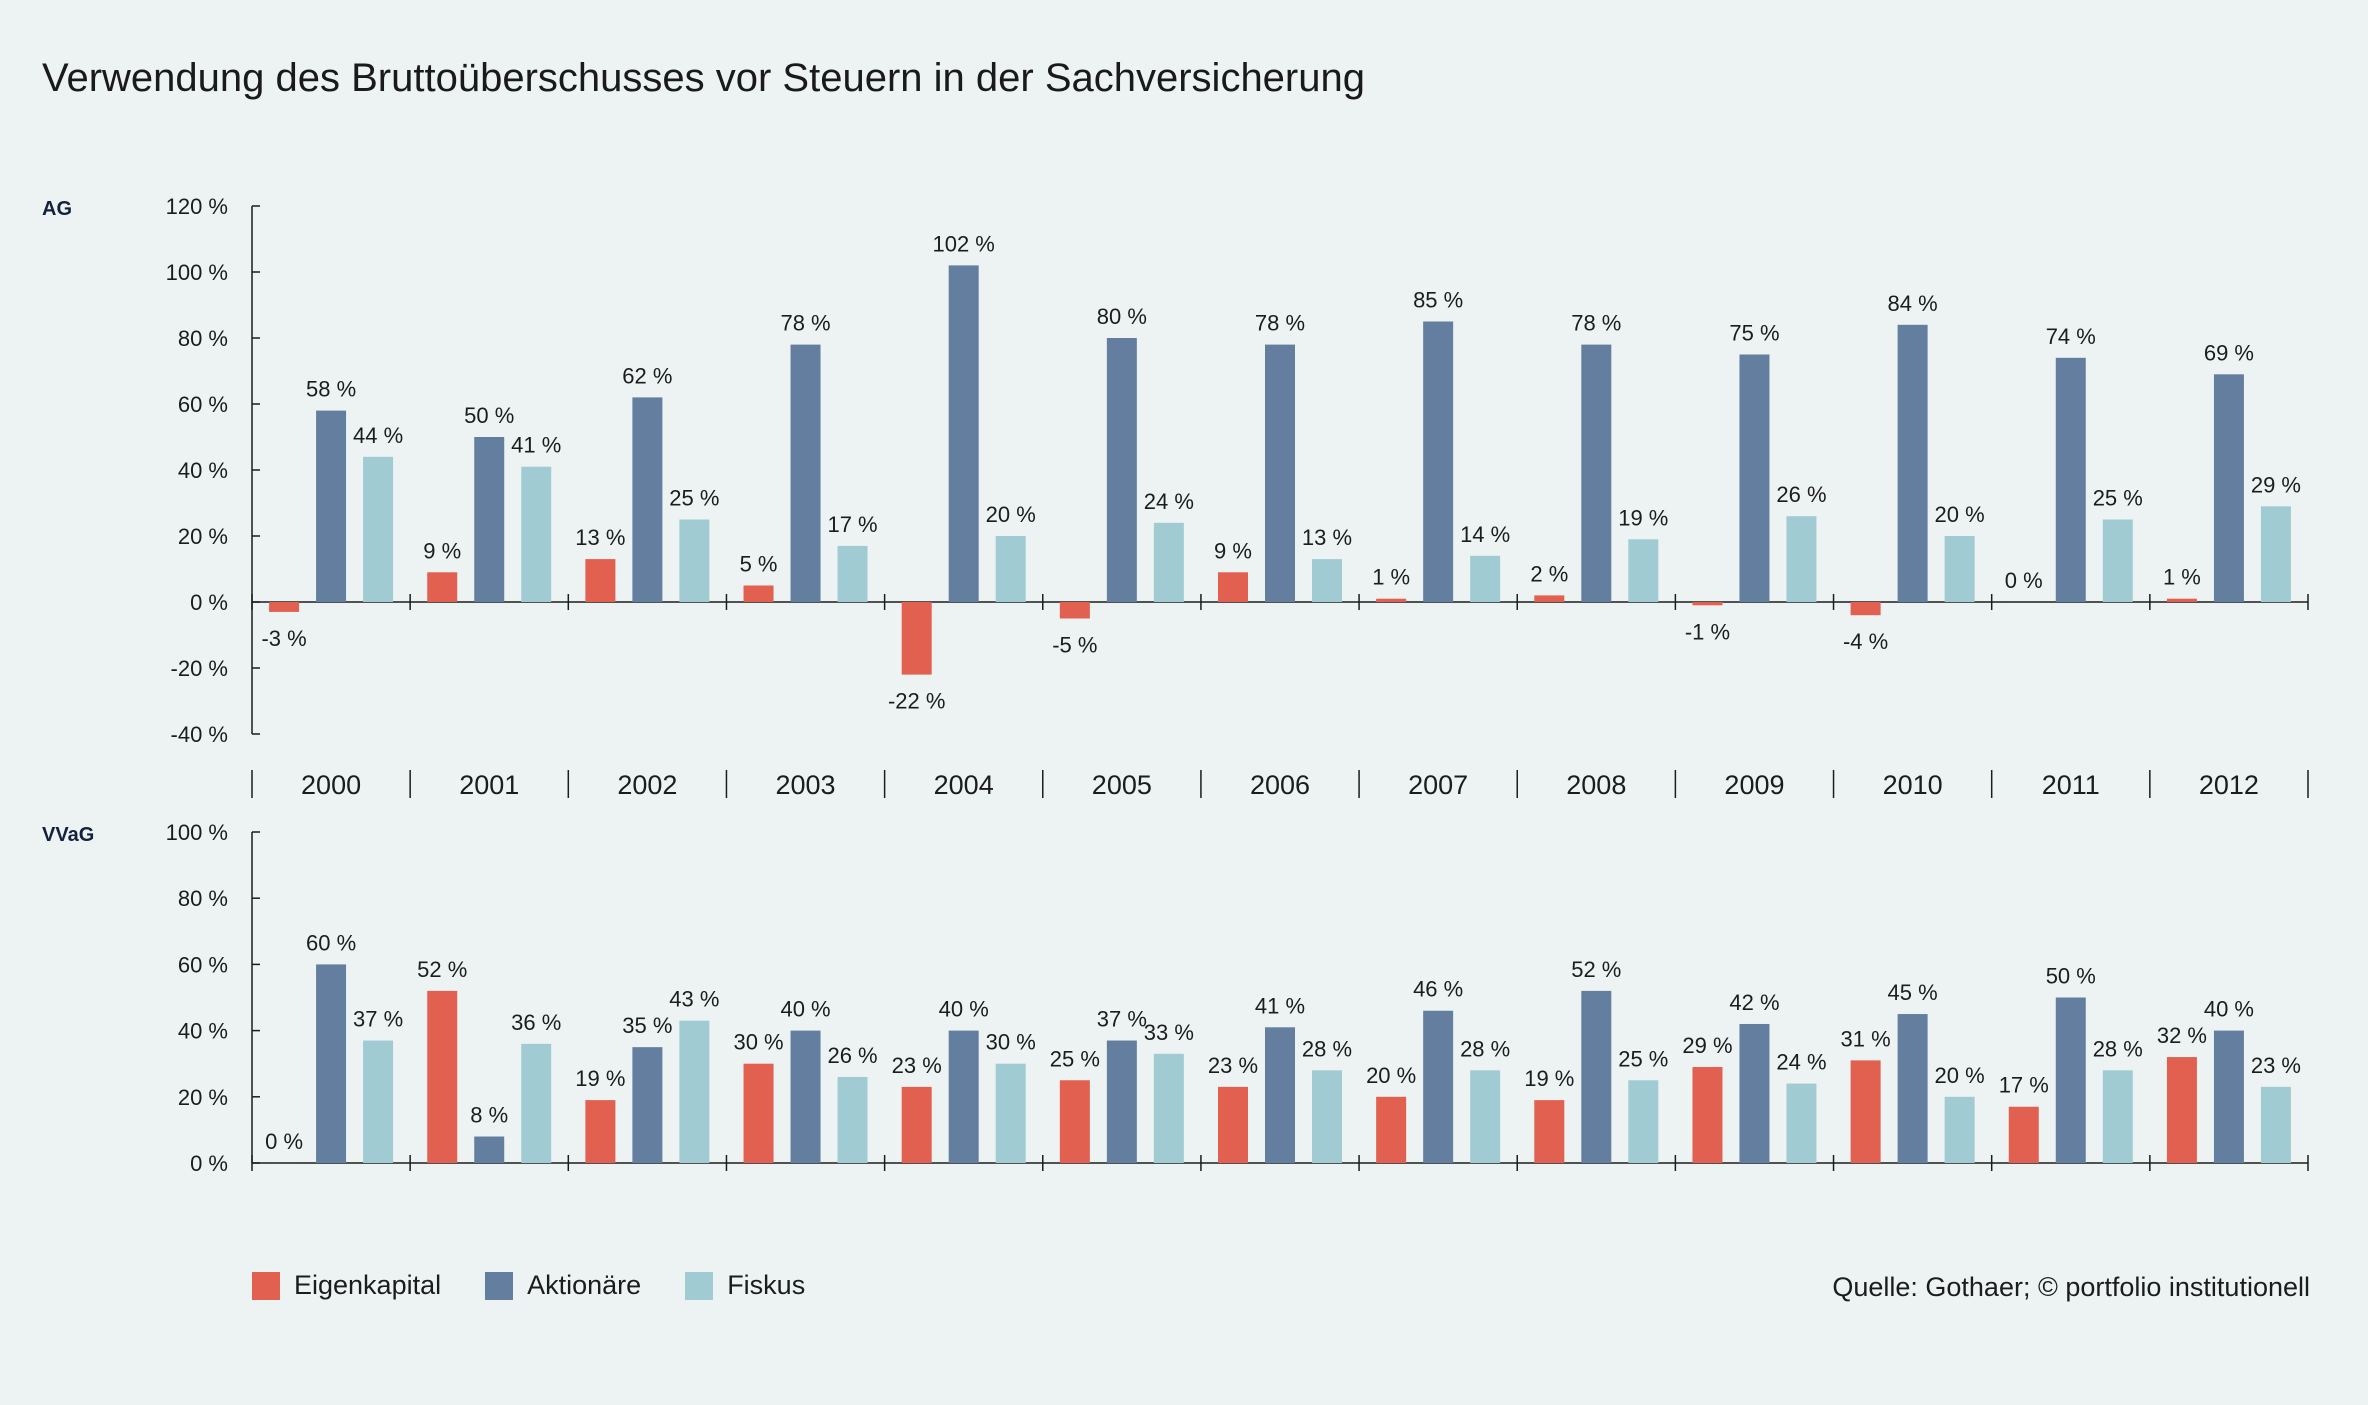  What do you see at coordinates (2023, 1134) in the screenshot?
I see `bar-eigenkapital-2011` at bounding box center [2023, 1134].